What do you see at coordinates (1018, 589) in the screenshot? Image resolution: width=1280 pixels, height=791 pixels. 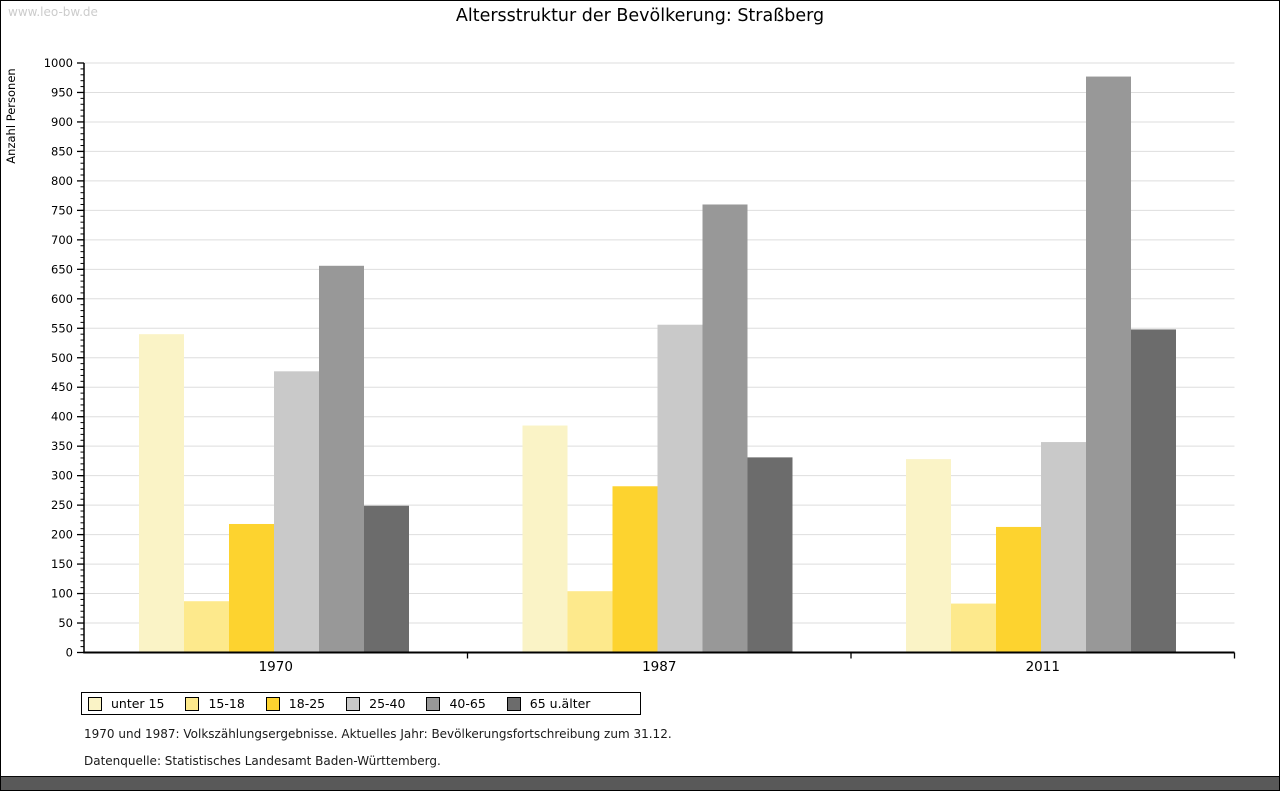 I see `bar-18-25-2011` at bounding box center [1018, 589].